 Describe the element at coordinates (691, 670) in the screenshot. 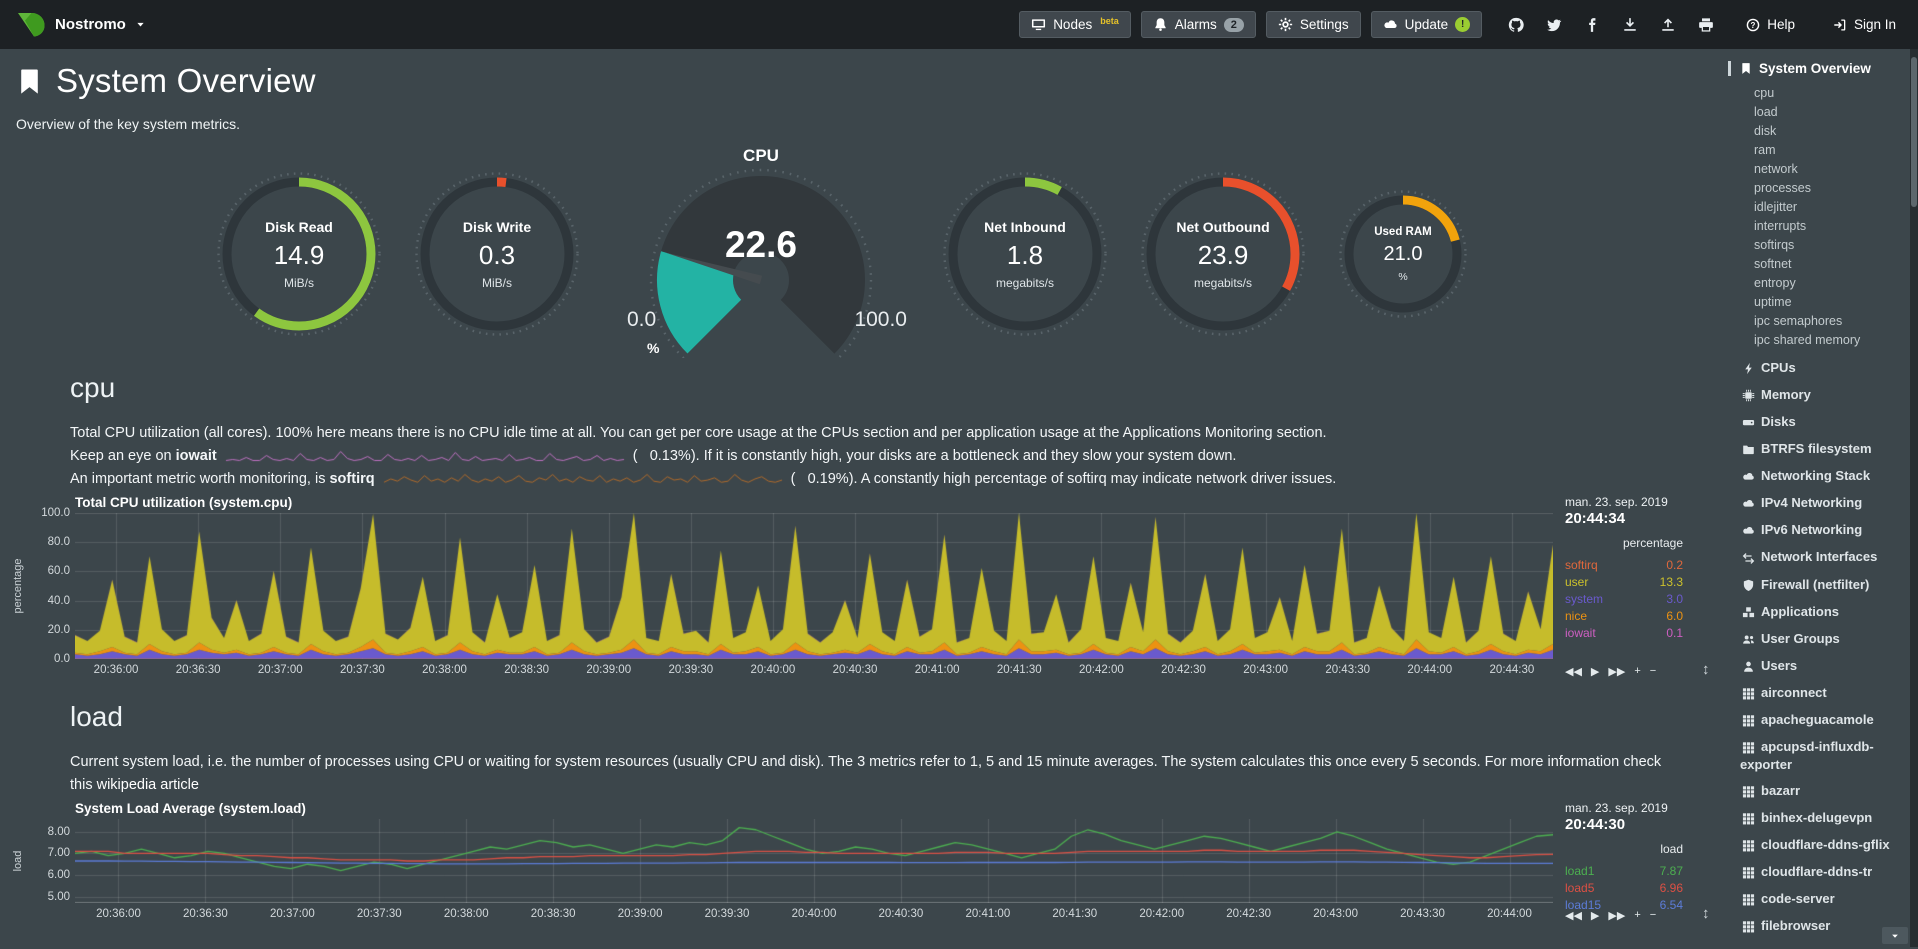

I see `x-tick-label: 20:39:30` at that location.